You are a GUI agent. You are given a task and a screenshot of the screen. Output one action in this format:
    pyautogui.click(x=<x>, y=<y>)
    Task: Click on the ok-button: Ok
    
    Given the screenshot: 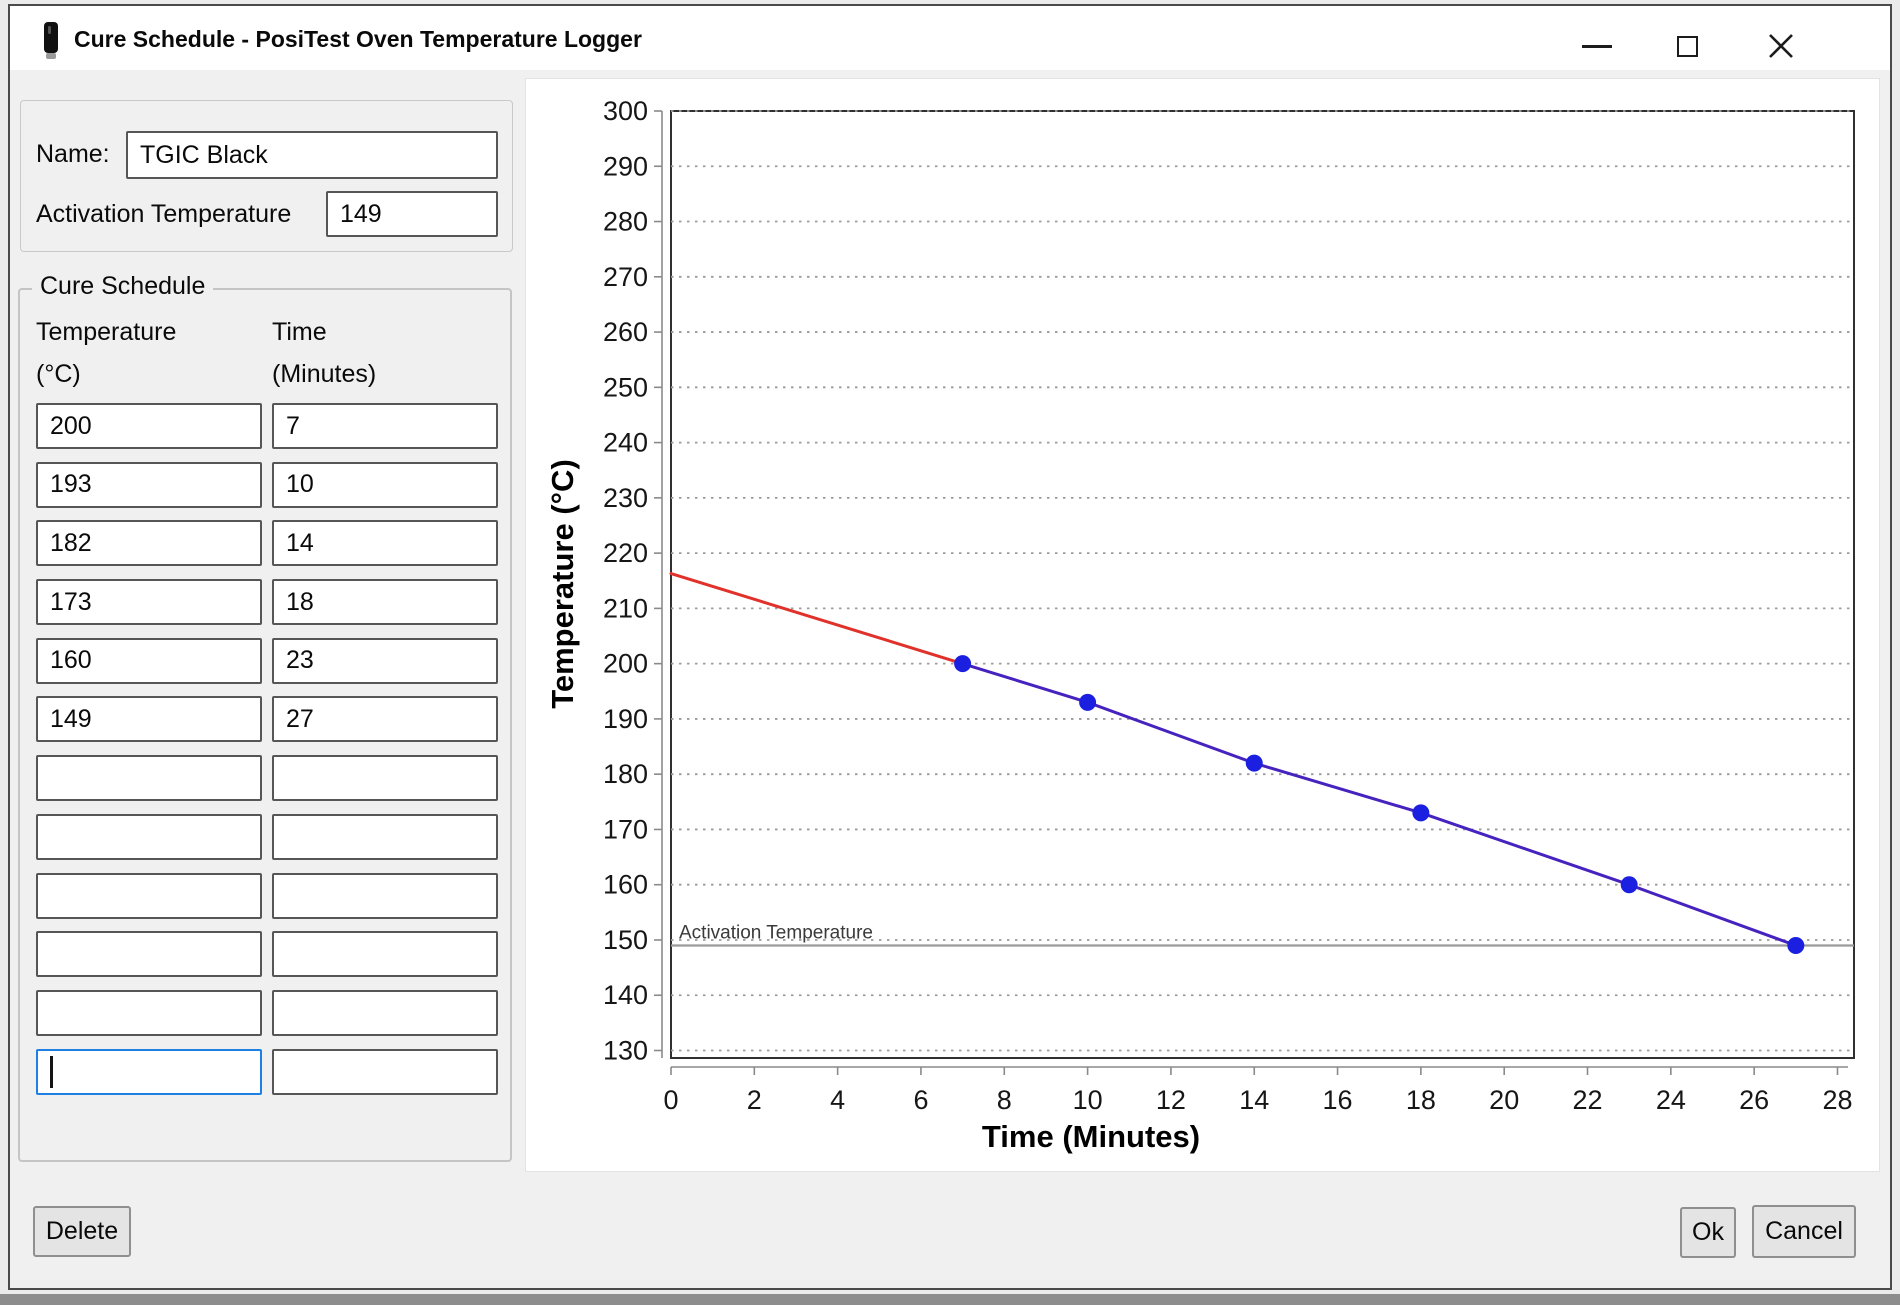 What is the action you would take?
    pyautogui.click(x=1708, y=1232)
    